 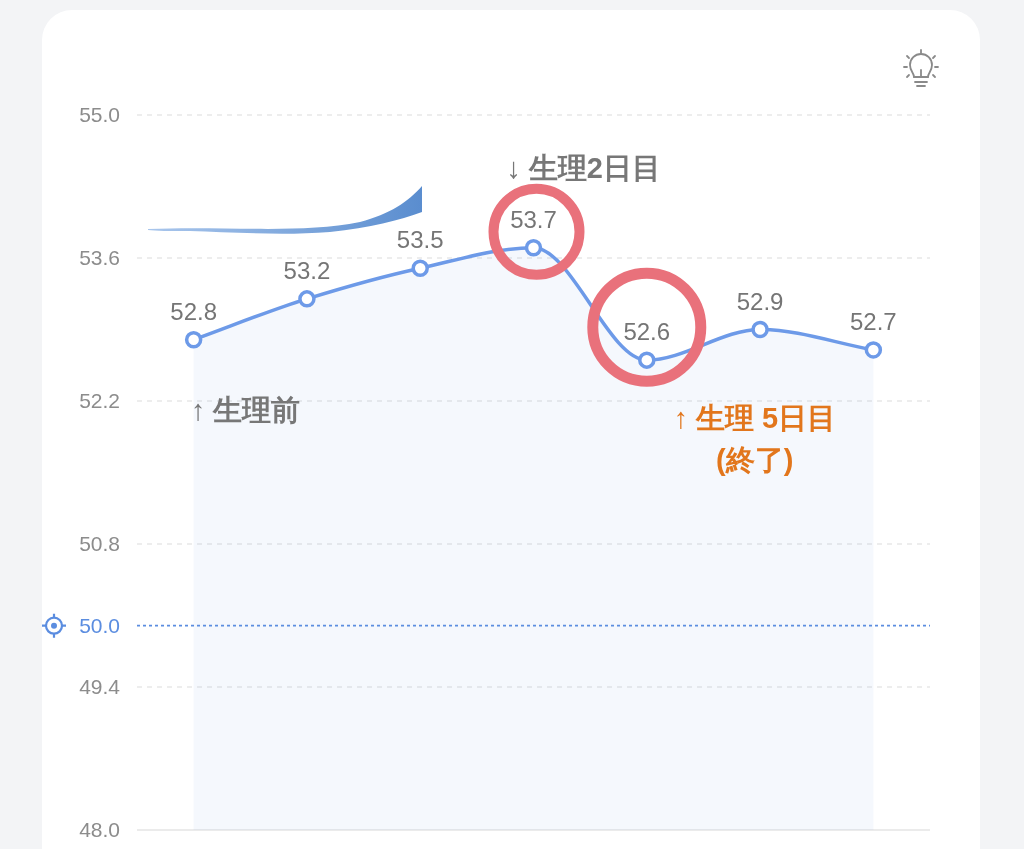 What do you see at coordinates (99, 400) in the screenshot?
I see `y-tick-label: 52.2` at bounding box center [99, 400].